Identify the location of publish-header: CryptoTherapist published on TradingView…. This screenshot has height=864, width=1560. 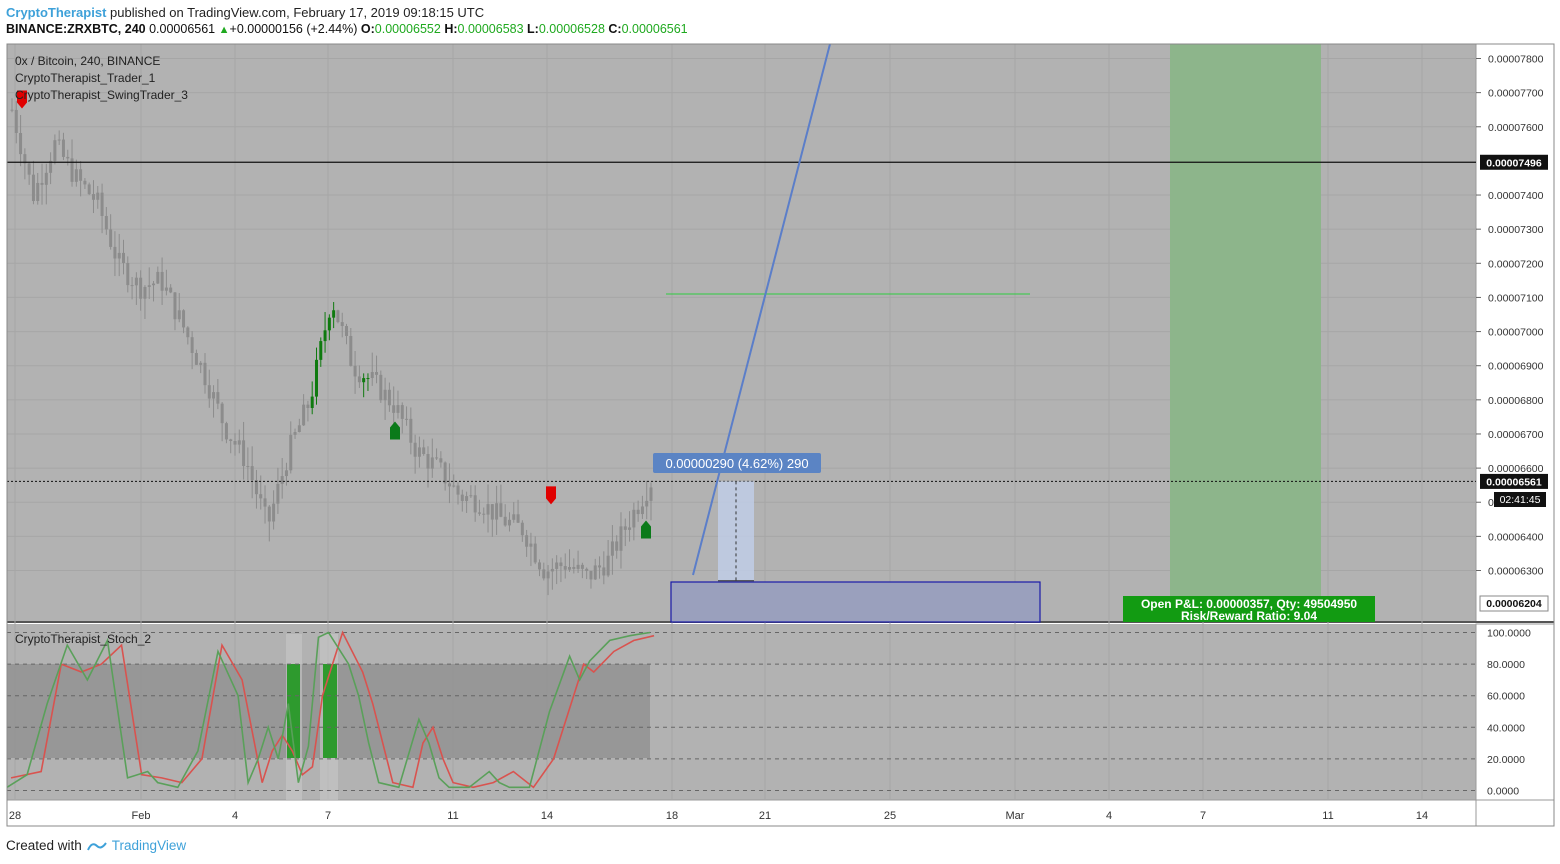
(245, 12).